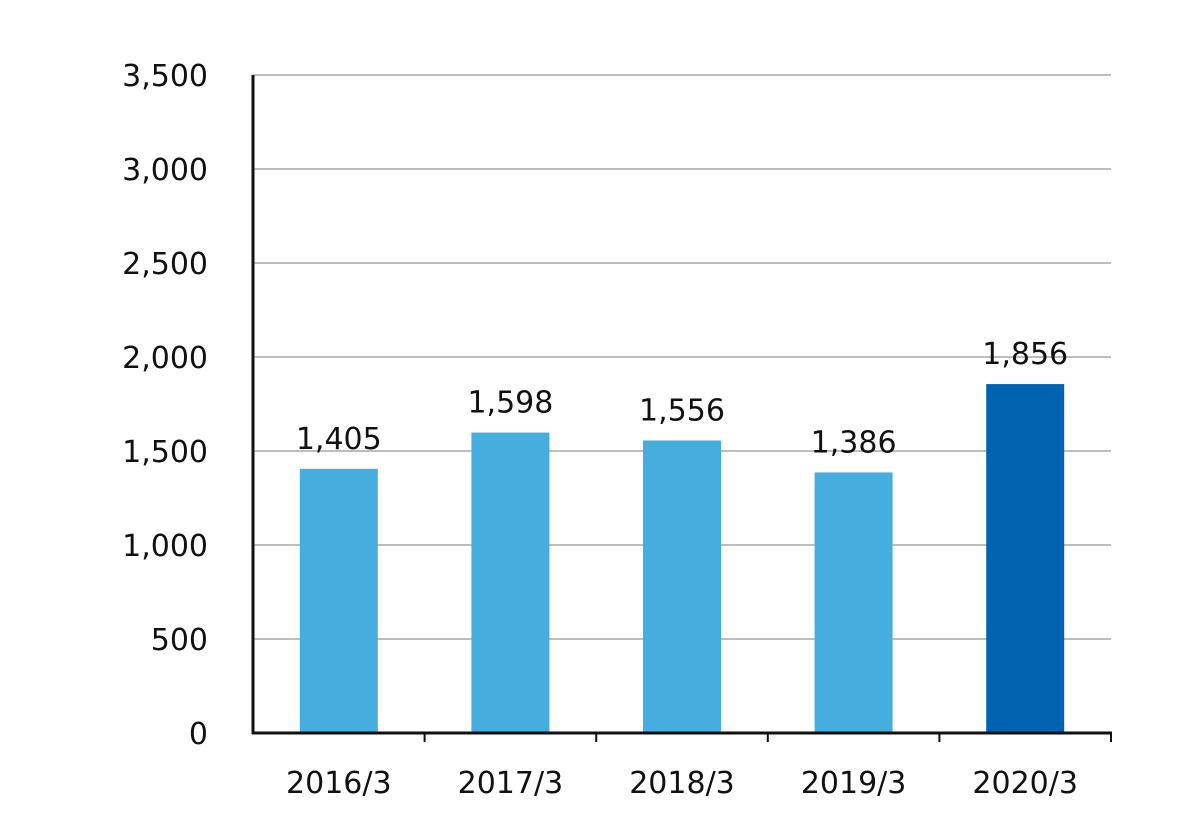  I want to click on data-label: 1,556, so click(682, 410).